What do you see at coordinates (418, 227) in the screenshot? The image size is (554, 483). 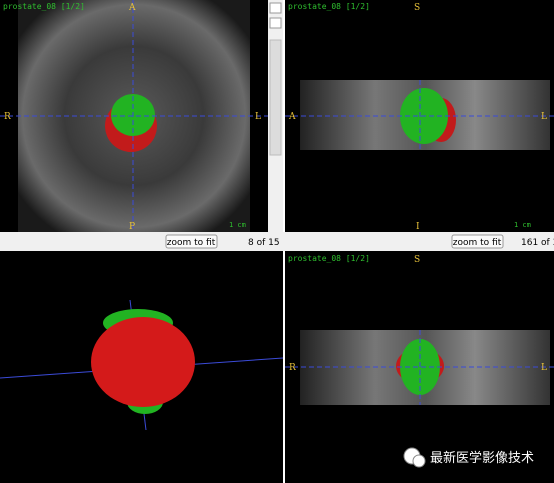 I see `orientation: I` at bounding box center [418, 227].